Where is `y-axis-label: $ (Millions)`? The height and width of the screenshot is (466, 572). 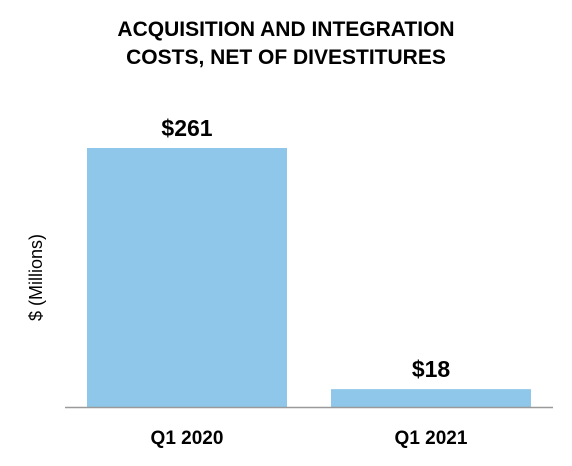 y-axis-label: $ (Millions) is located at coordinates (36, 277).